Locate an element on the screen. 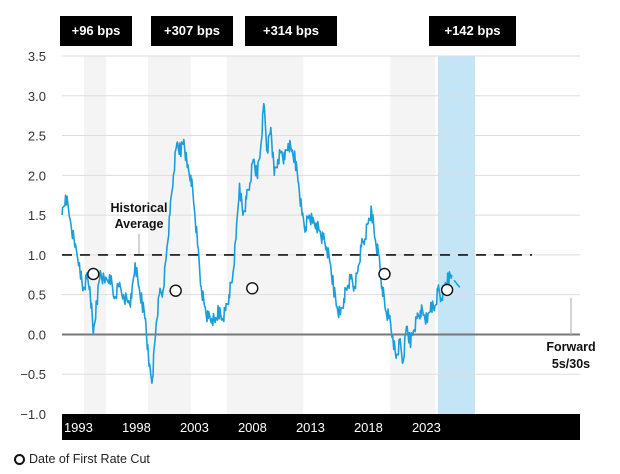  y-tick-label: 3.5 is located at coordinates (37, 56).